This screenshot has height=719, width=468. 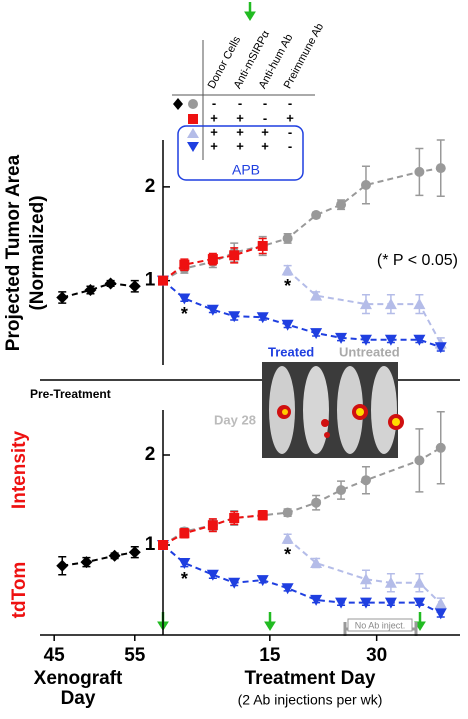 I want to click on y-axis-title: Projected Tumor Area, so click(x=13, y=252).